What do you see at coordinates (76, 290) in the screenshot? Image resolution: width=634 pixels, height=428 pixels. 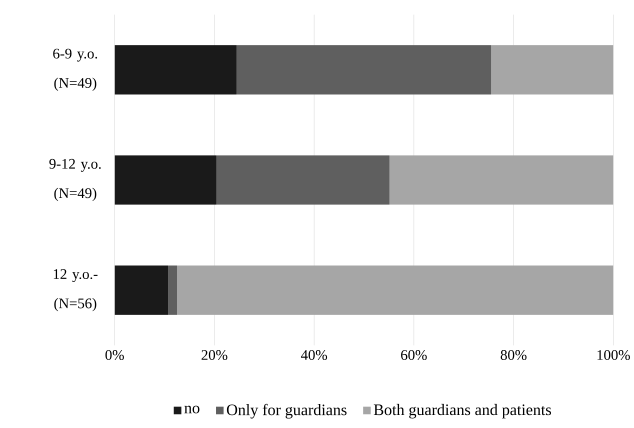 I see `y-tick-label: 12 y.o.- (N=56)` at bounding box center [76, 290].